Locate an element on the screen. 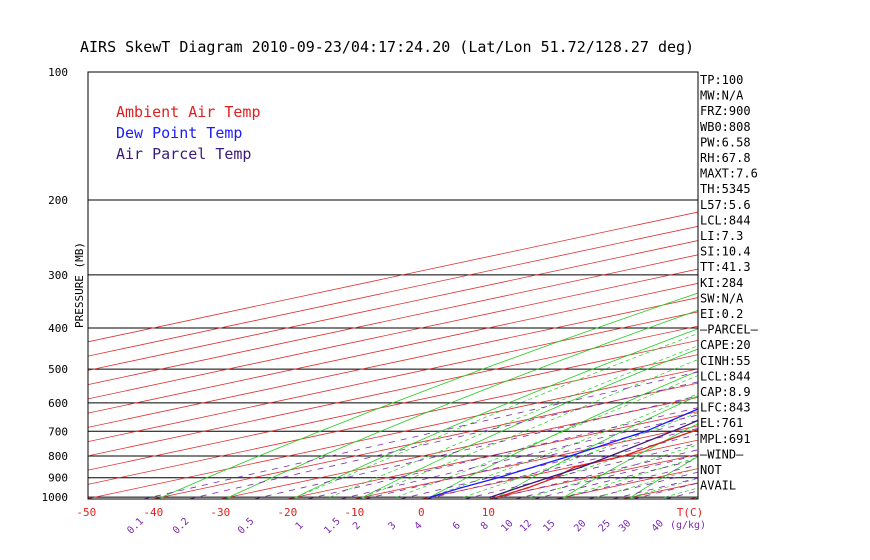 The width and height of the screenshot is (870, 560). pressure-tick-label: 700 is located at coordinates (58, 431).